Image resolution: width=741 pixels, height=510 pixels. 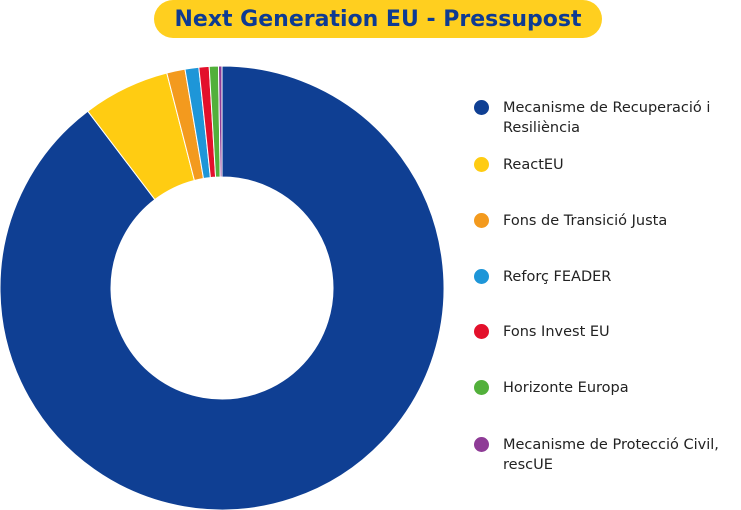 I want to click on legend-item-rescue: Mecanisme de Protecció Civil, rescUE, so click(x=607, y=455).